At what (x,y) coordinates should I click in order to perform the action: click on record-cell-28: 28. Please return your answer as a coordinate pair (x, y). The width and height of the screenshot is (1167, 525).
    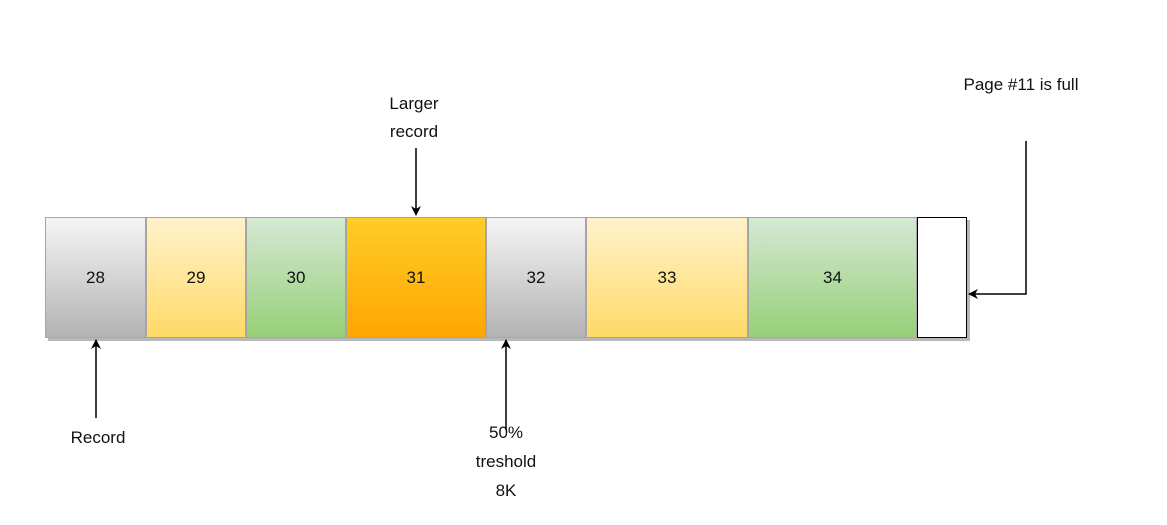
    Looking at the image, I should click on (95, 277).